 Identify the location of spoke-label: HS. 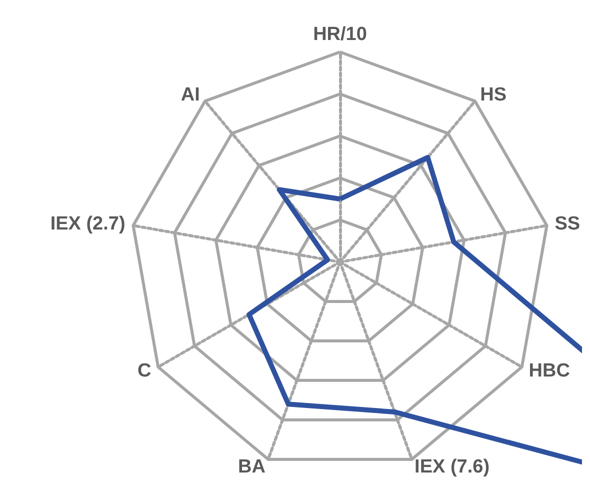
(493, 95).